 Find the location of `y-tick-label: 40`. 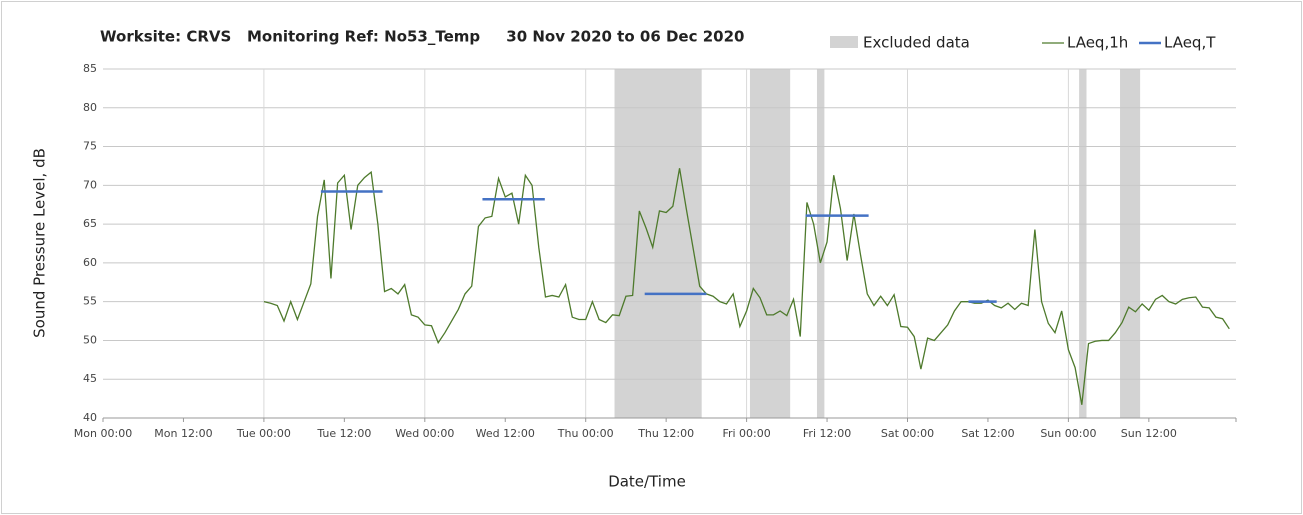

y-tick-label: 40 is located at coordinates (90, 417).